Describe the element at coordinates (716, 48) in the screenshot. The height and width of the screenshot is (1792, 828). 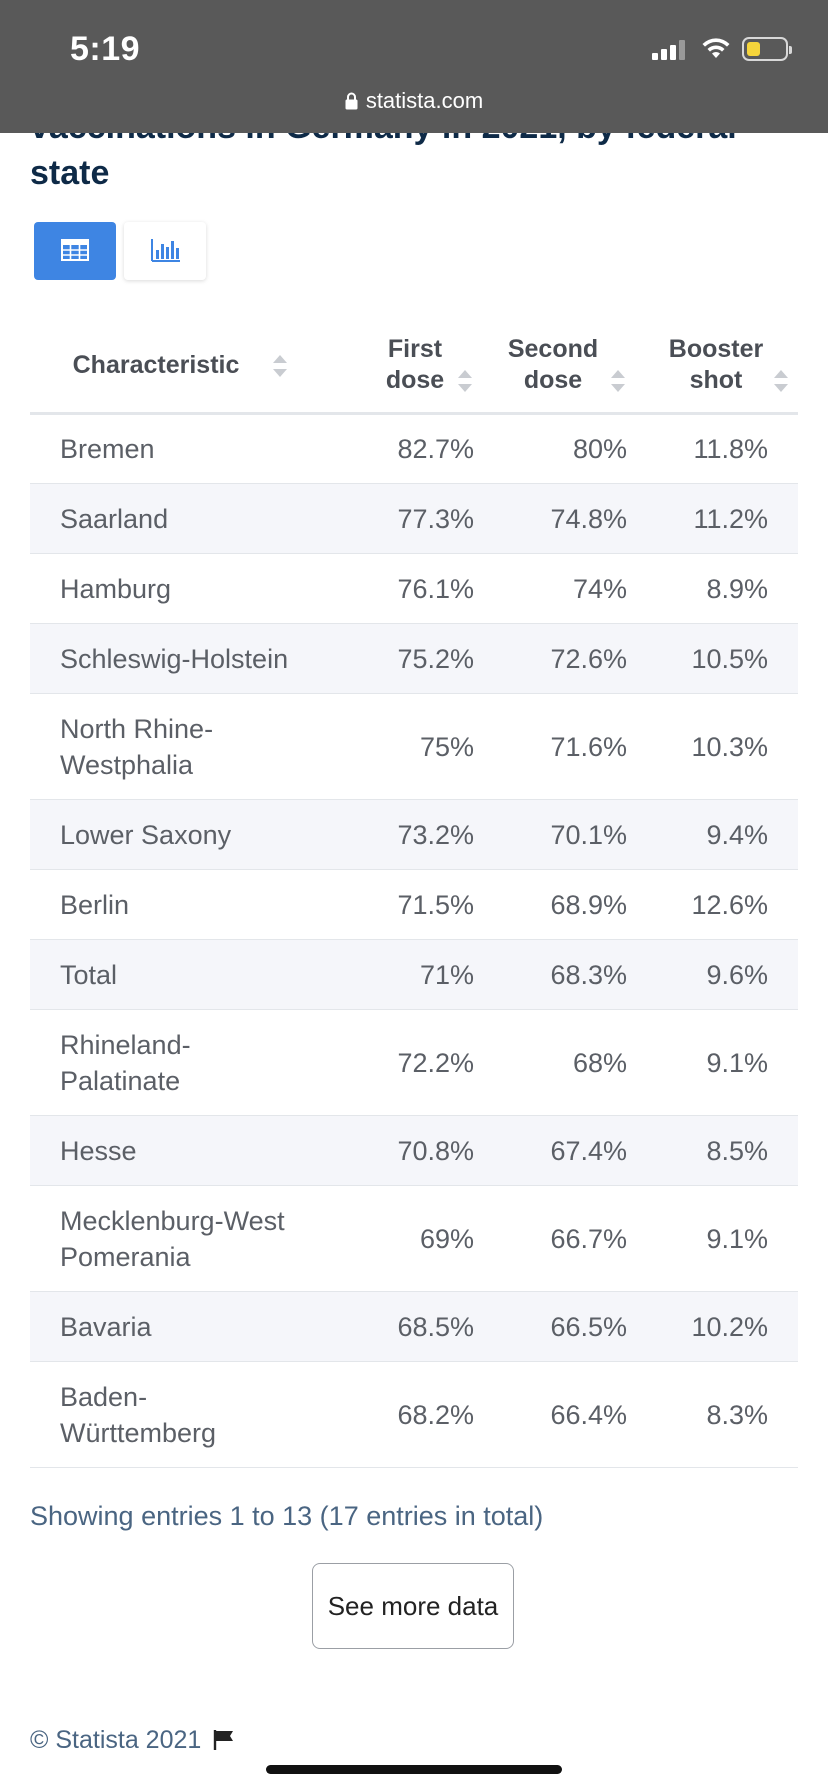
I see `wifi-icon` at that location.